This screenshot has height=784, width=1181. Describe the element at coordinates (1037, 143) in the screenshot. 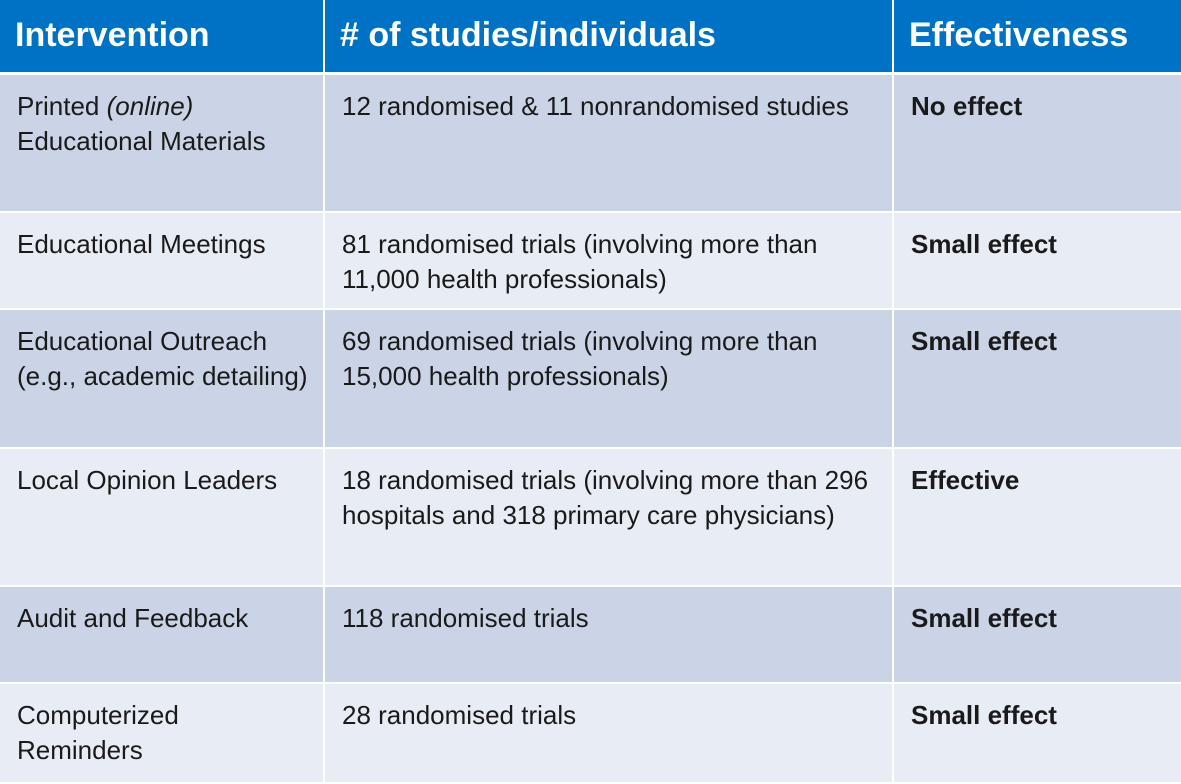

I see `cell-effectiveness: No effect` at that location.